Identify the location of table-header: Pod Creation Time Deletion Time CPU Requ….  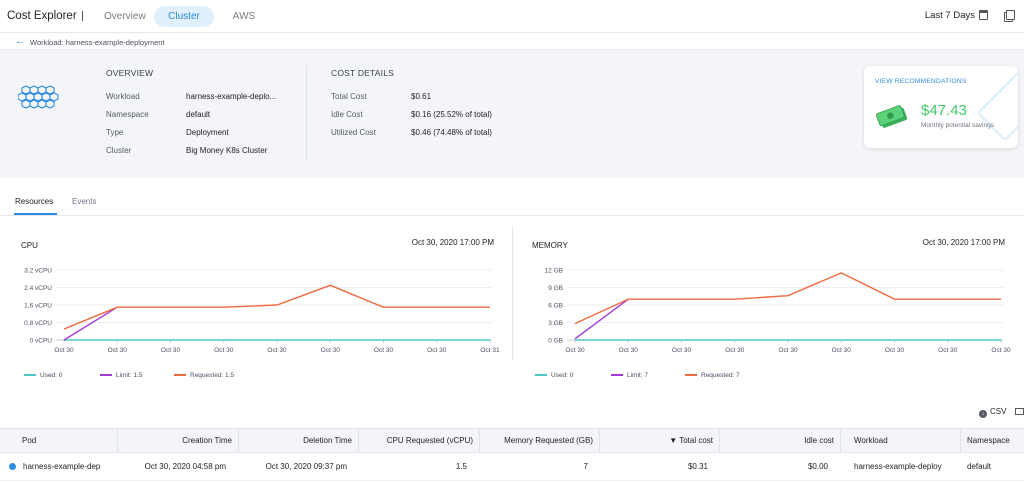
(512, 441).